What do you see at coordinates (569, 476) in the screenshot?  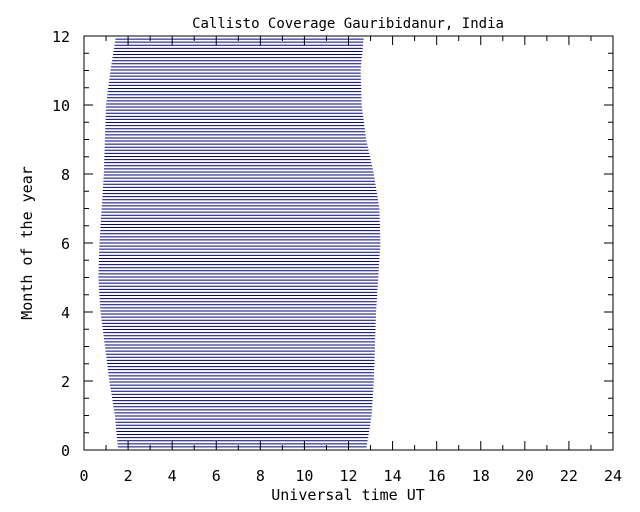 I see `x-tick-label: 22` at bounding box center [569, 476].